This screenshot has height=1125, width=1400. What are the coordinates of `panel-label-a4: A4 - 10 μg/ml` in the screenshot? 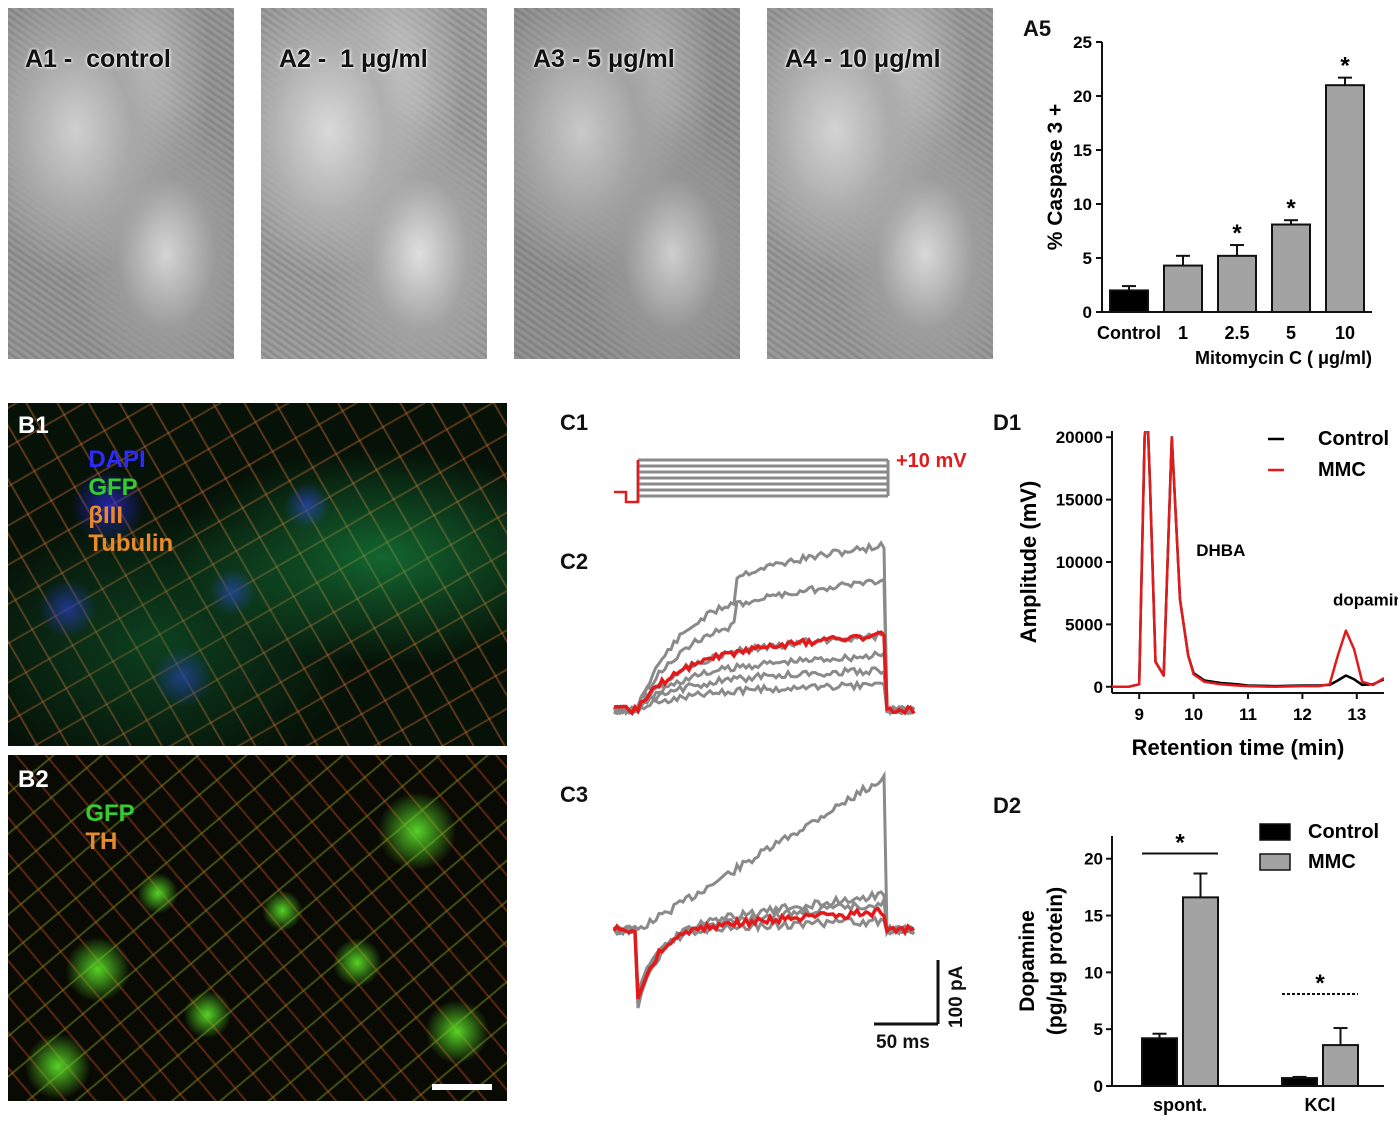 It's located at (862, 59).